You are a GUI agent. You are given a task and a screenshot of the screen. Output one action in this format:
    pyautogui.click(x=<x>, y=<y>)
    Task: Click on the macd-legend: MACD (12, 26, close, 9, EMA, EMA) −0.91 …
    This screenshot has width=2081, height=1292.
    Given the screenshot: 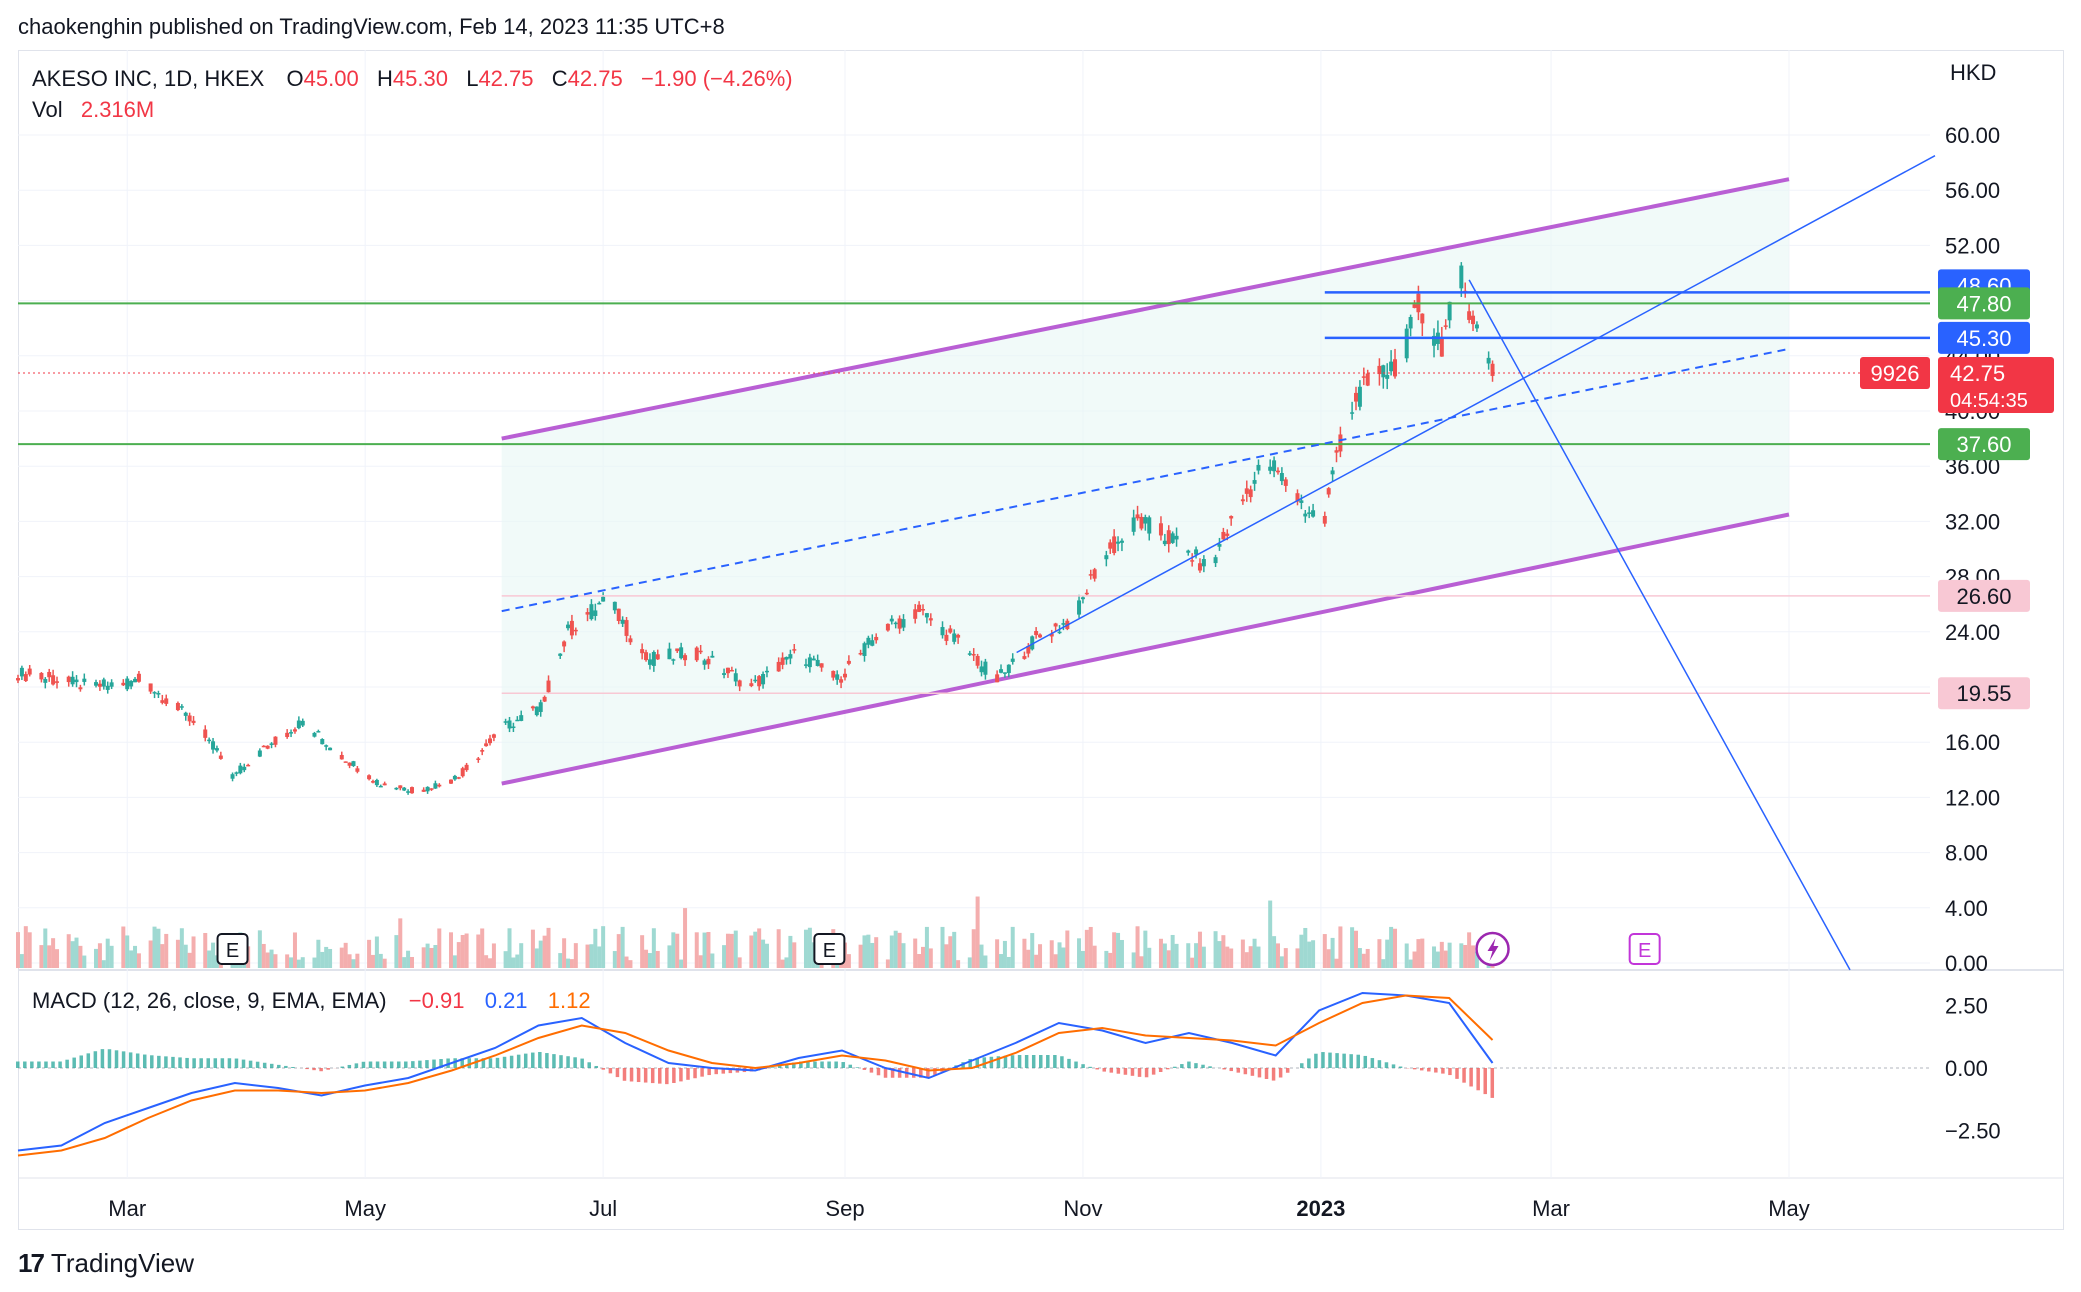 What is the action you would take?
    pyautogui.click(x=311, y=1001)
    